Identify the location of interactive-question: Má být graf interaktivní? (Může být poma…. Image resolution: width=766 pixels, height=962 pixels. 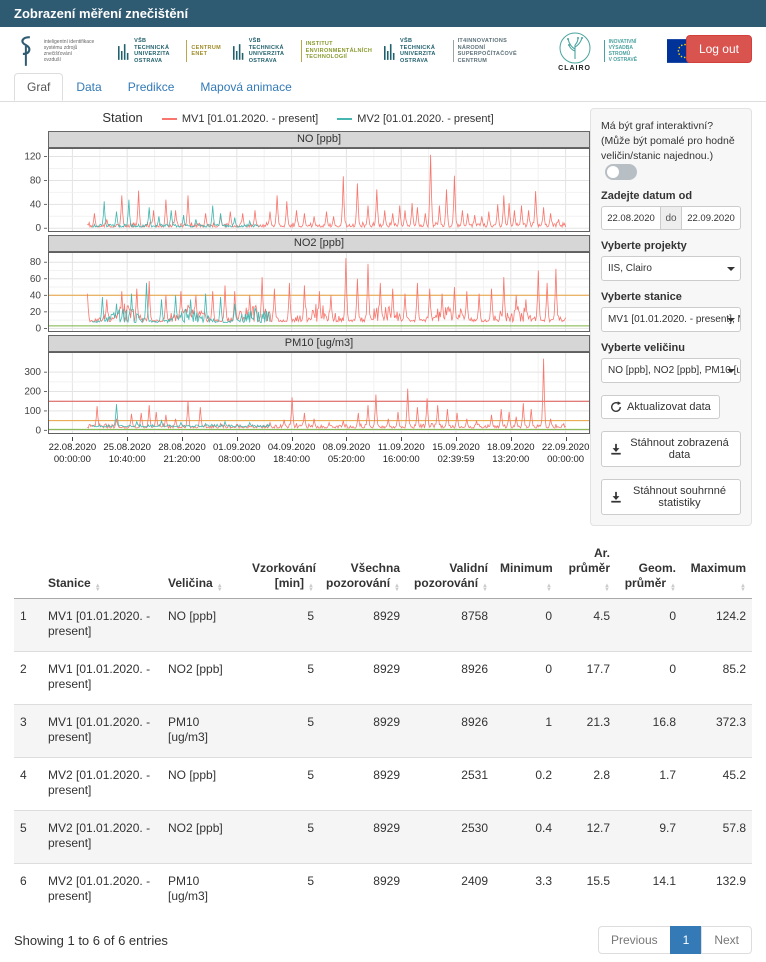
(671, 149).